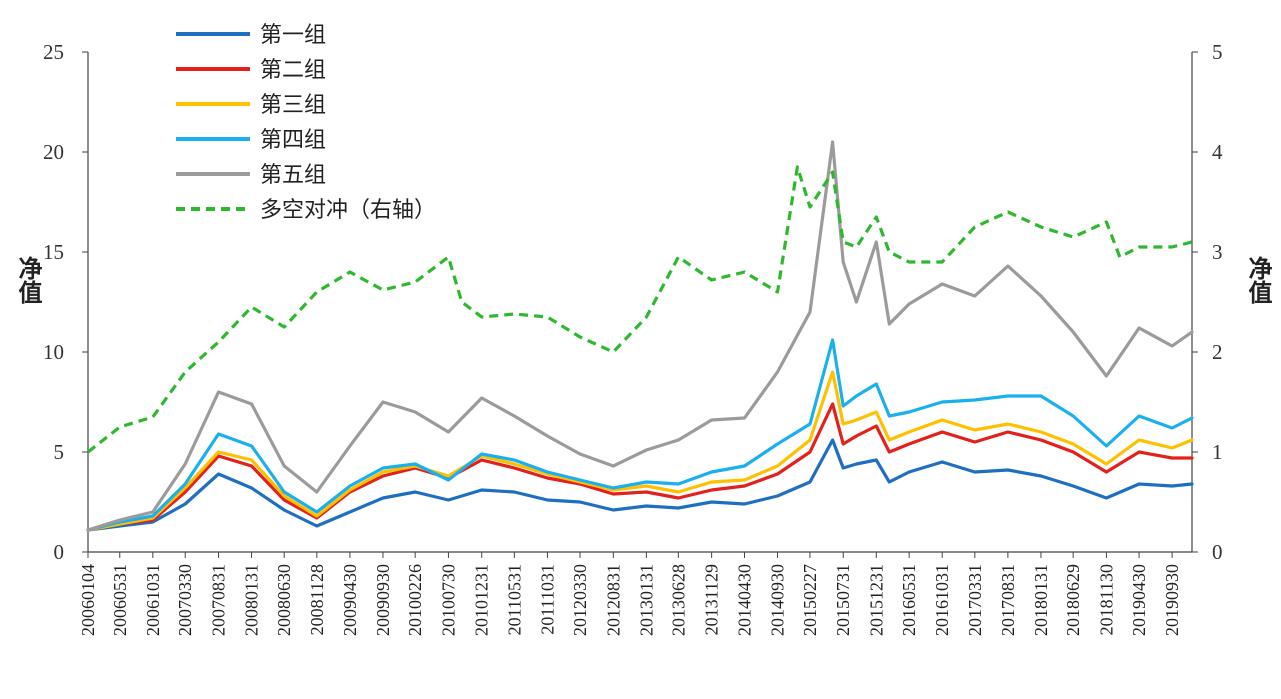 This screenshot has height=699, width=1281. Describe the element at coordinates (1172, 600) in the screenshot. I see `x-tick-label: 20190930` at that location.